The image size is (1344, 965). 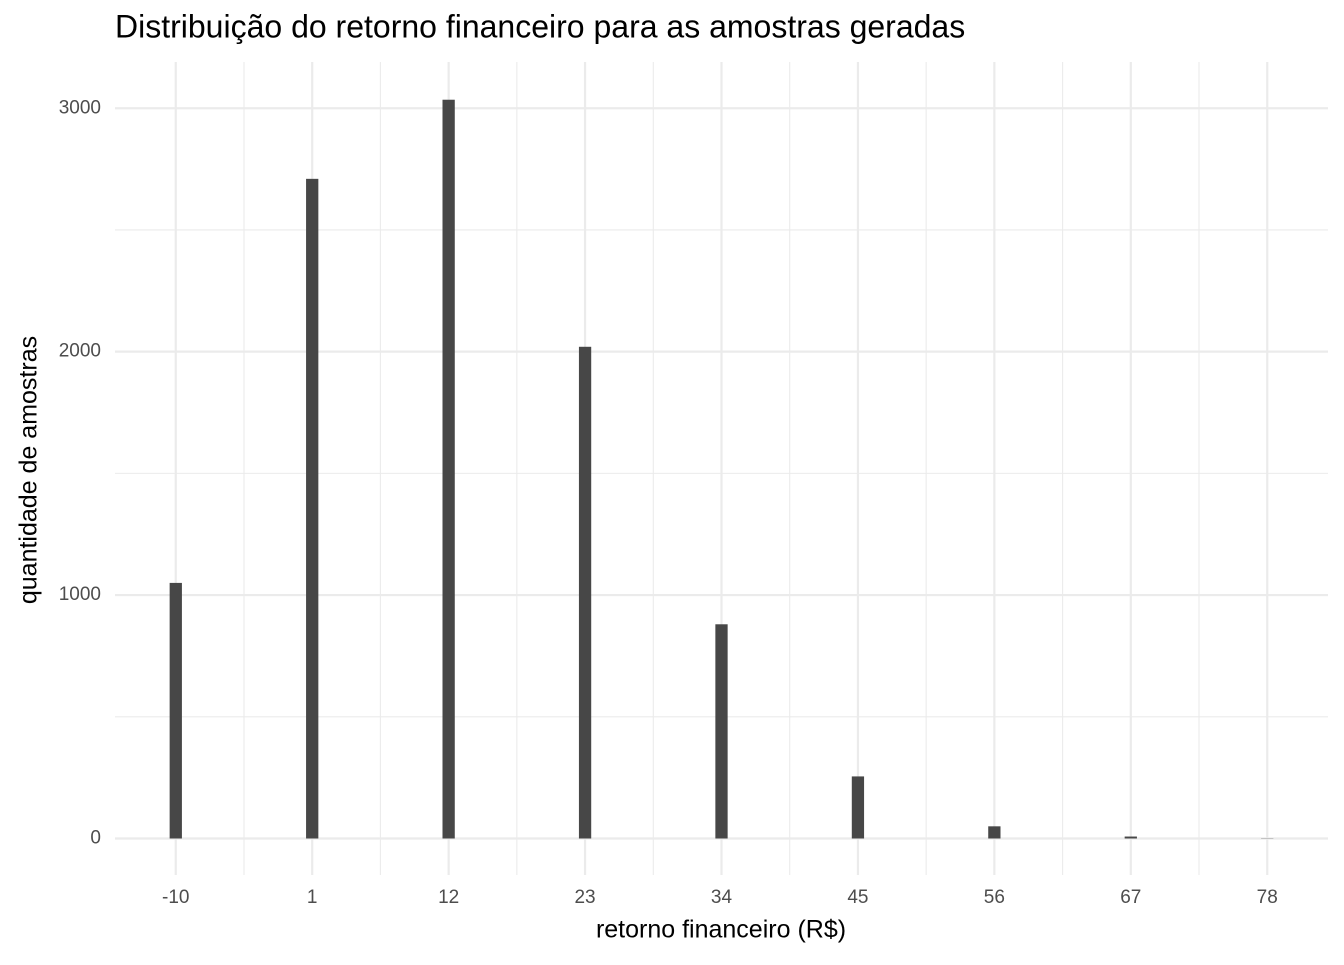 What do you see at coordinates (857, 897) in the screenshot?
I see `x-tick-label: 45` at bounding box center [857, 897].